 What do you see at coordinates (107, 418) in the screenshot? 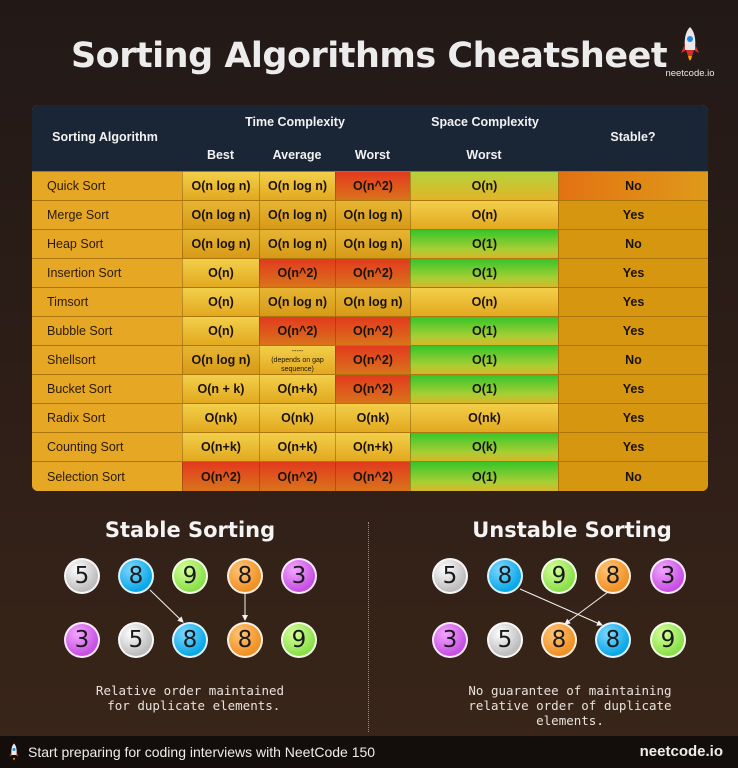
I see `algorithm-name: Radix Sort` at bounding box center [107, 418].